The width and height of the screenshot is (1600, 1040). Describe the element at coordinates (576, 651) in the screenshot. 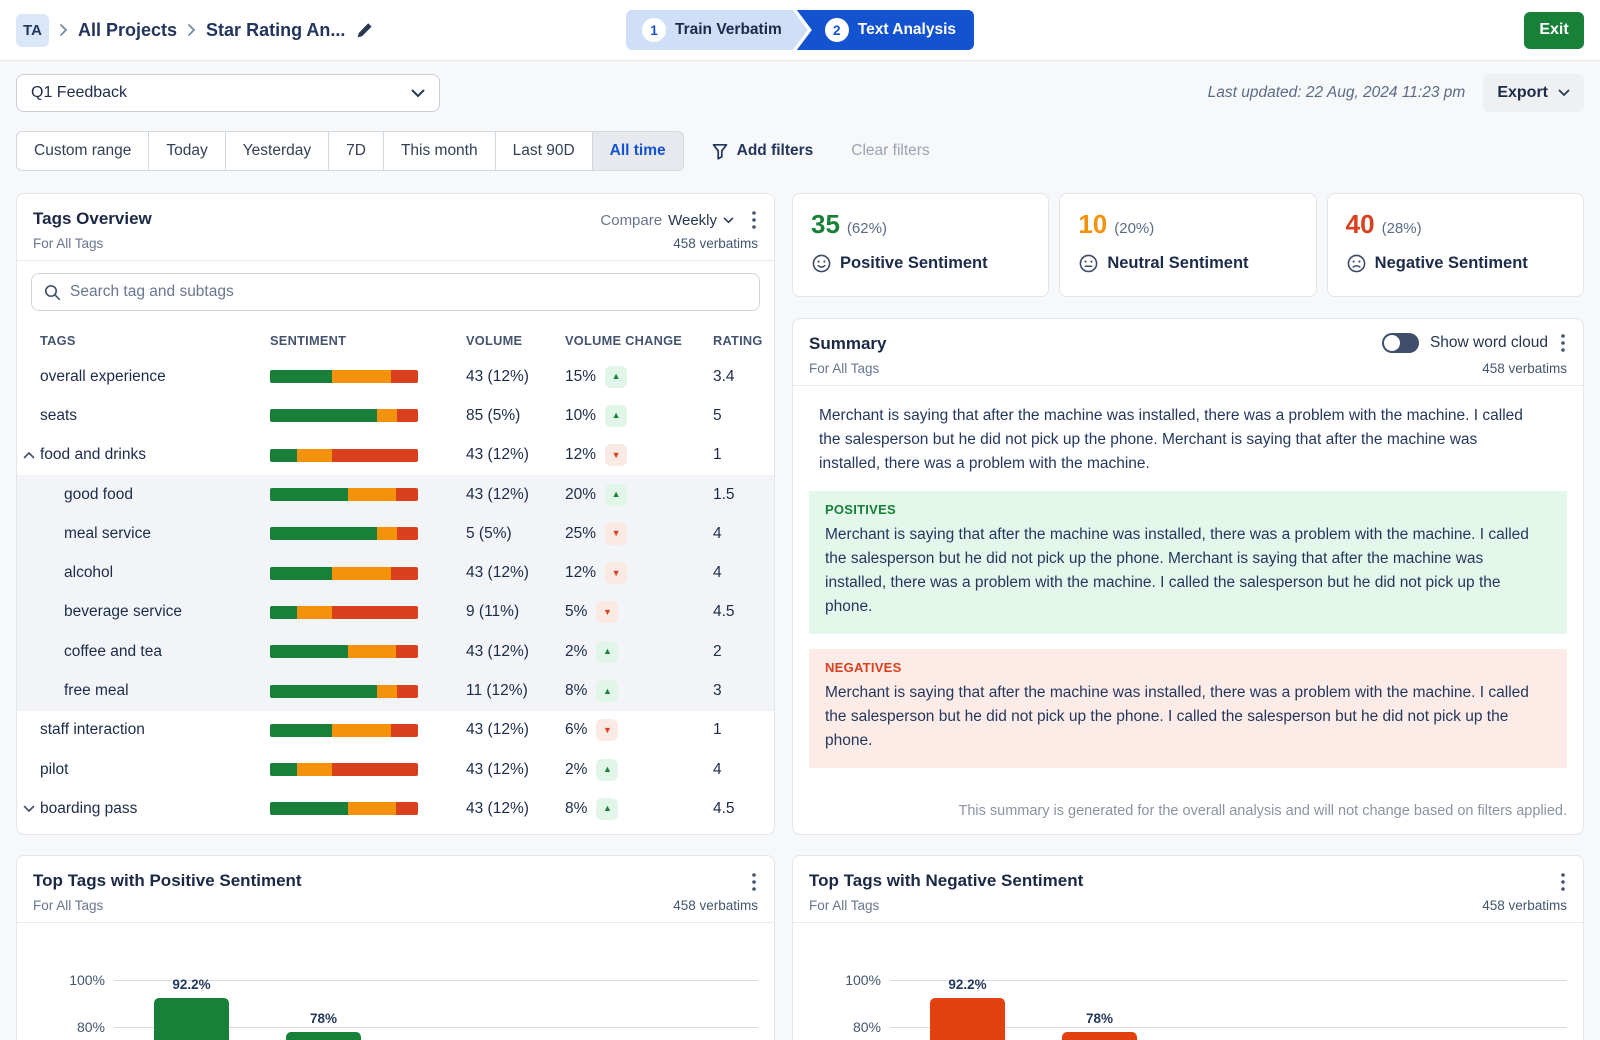

I see `volume-change-value: 2%` at that location.